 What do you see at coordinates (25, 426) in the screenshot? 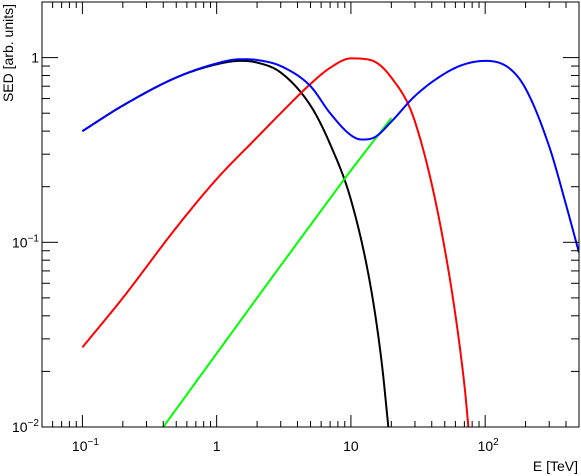
I see `y-tick-label: 10⁻²` at bounding box center [25, 426].